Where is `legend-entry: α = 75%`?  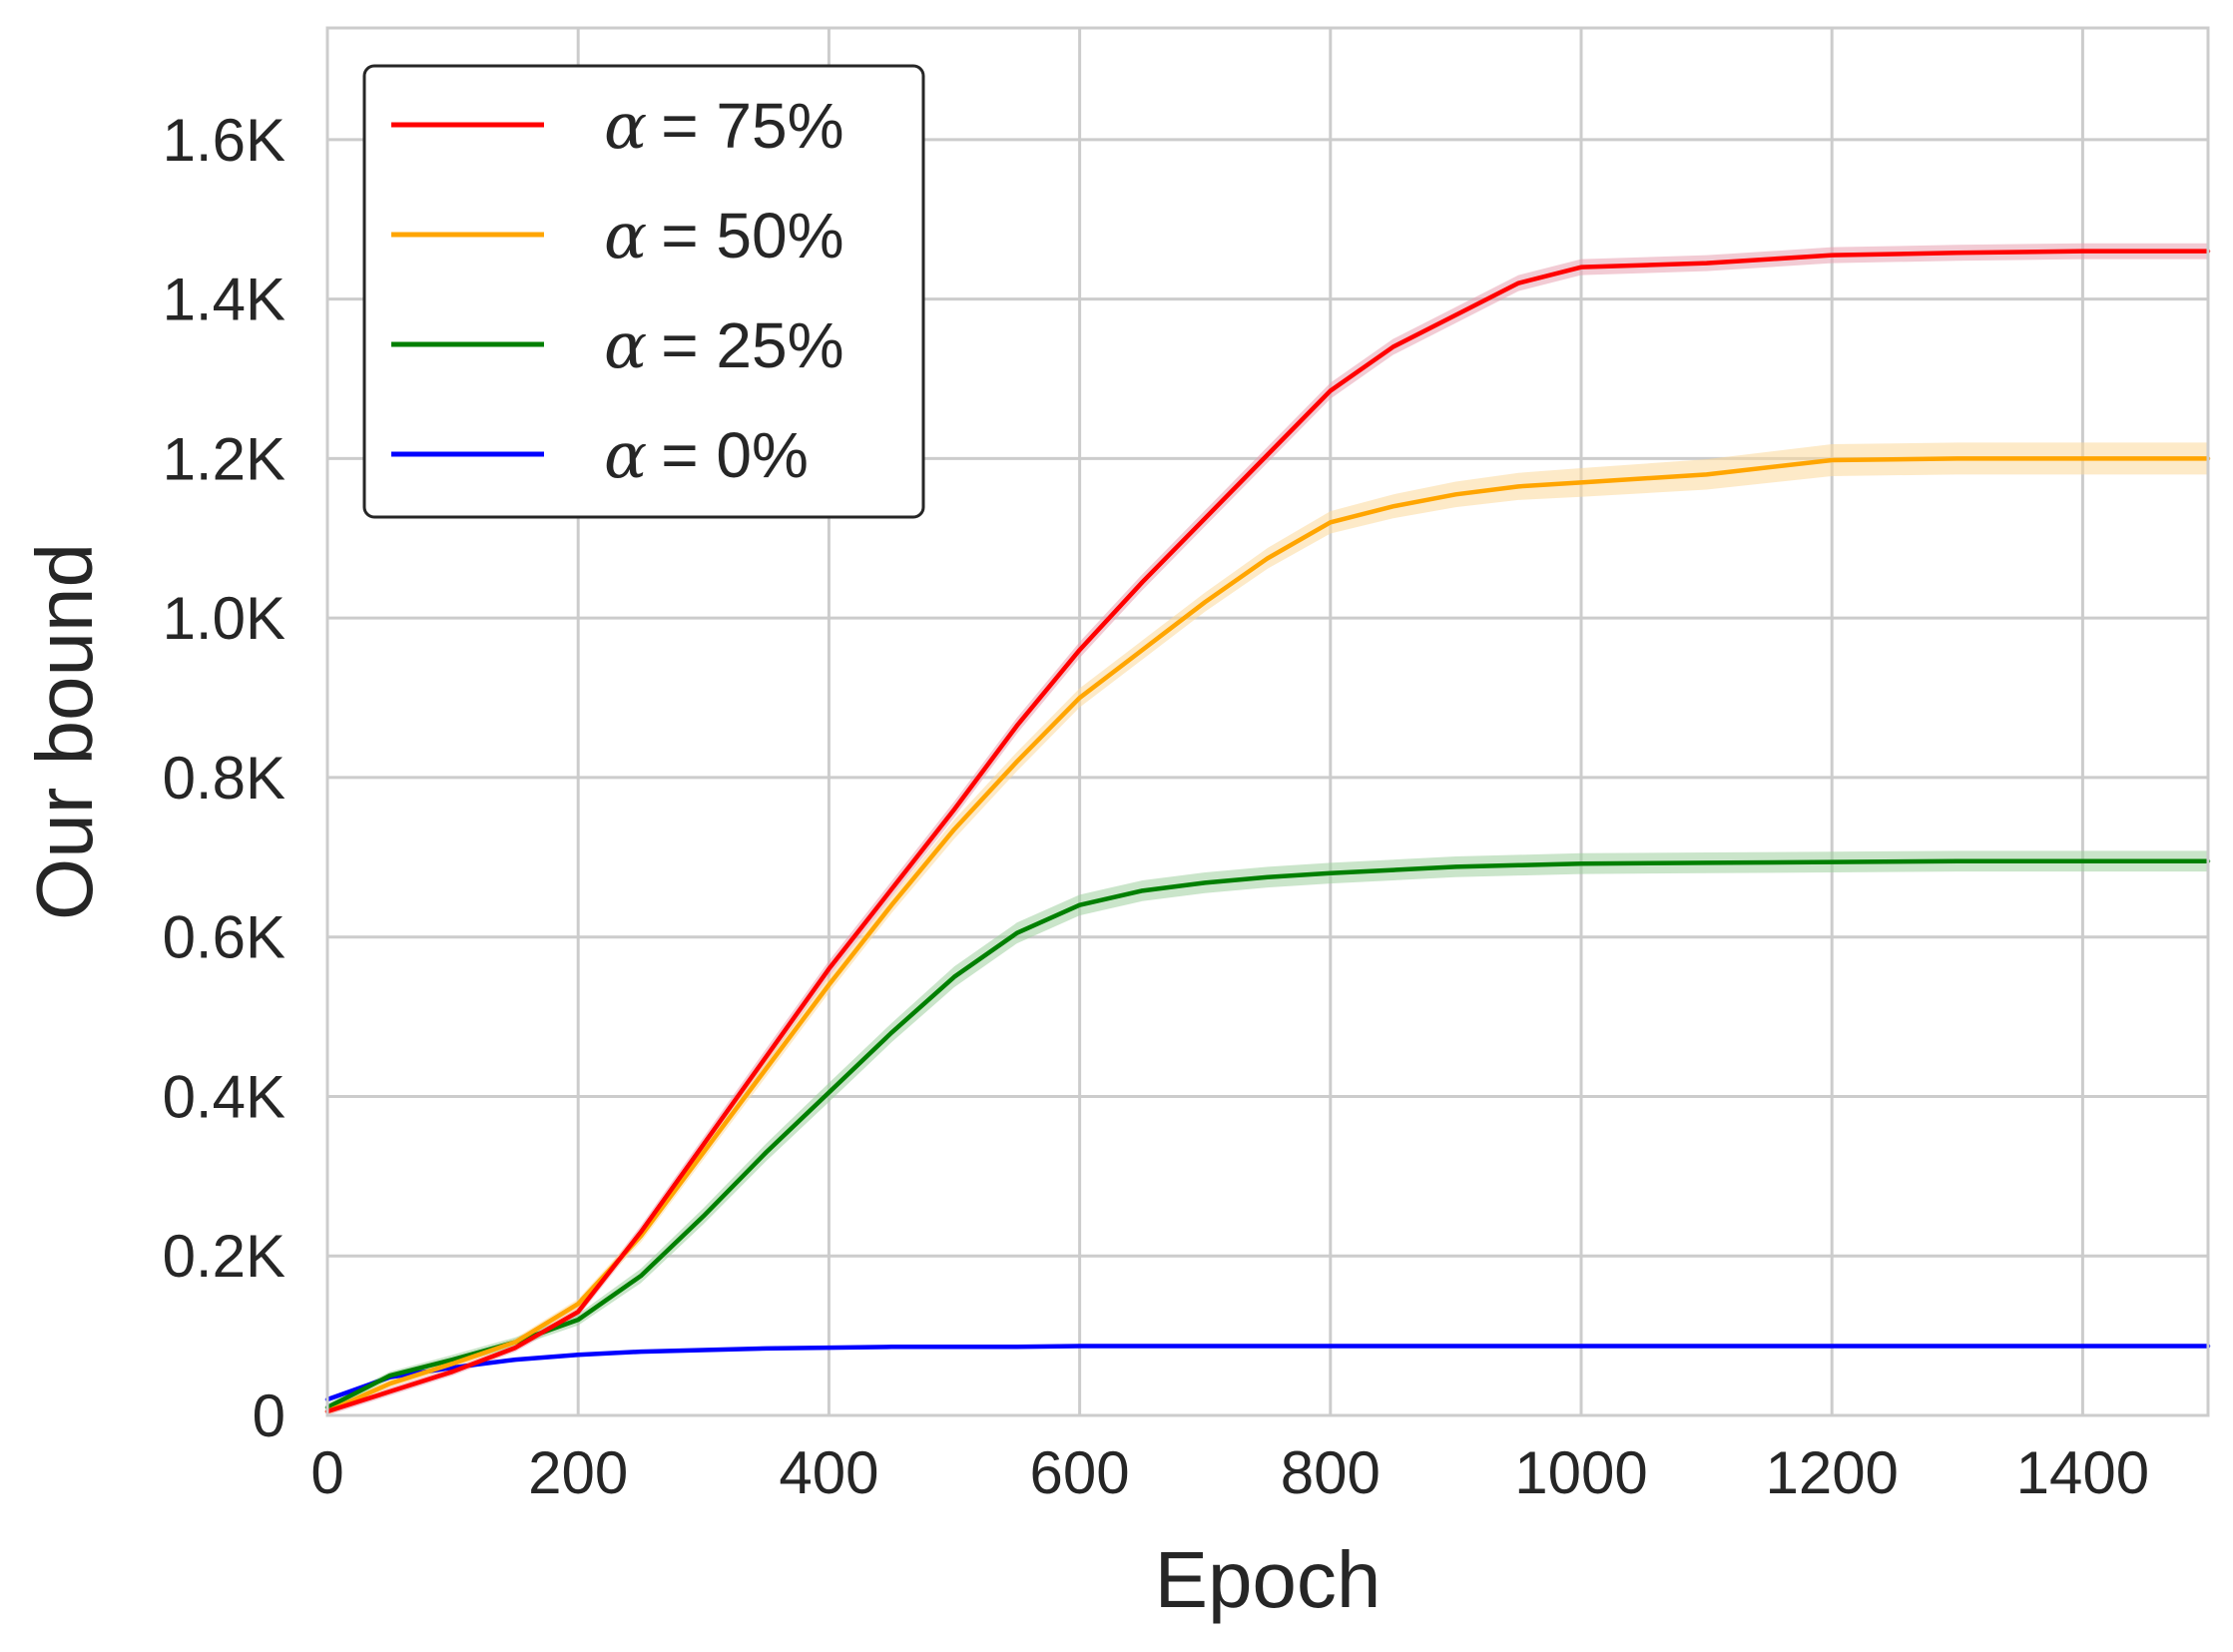 legend-entry: α = 75% is located at coordinates (617, 127).